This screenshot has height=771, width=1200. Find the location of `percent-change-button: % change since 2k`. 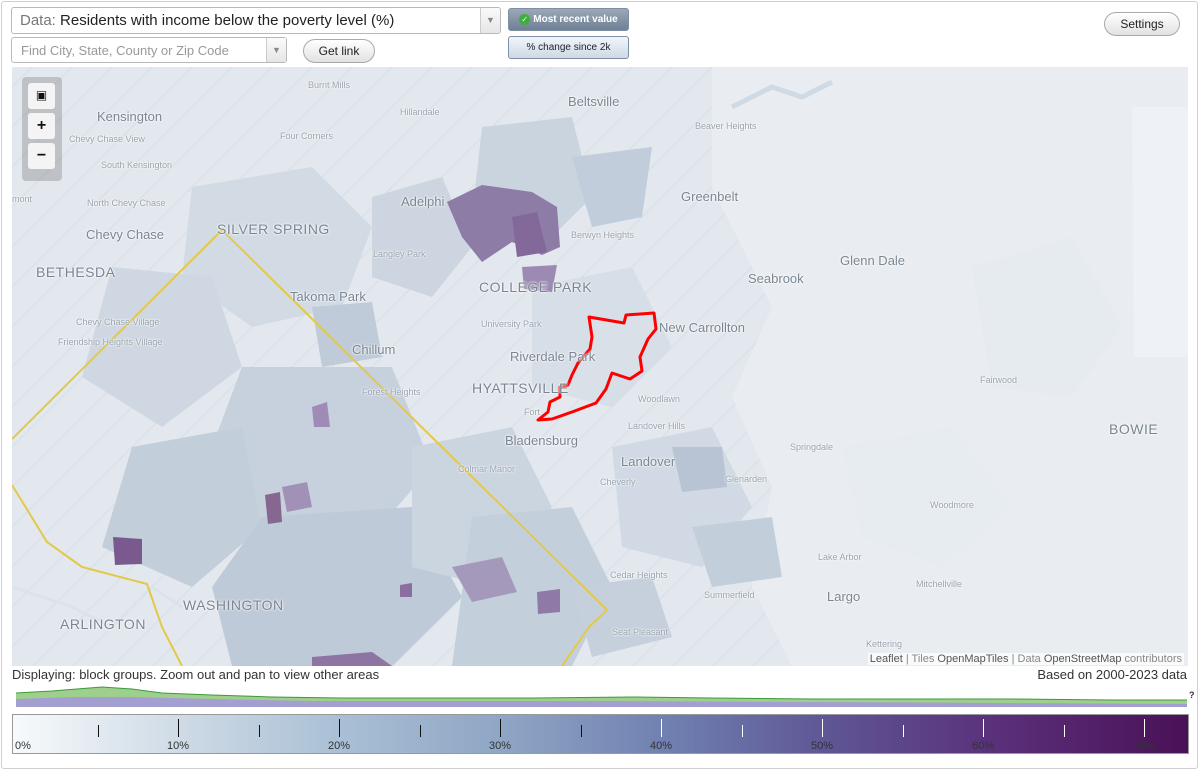

percent-change-button: % change since 2k is located at coordinates (568, 47).